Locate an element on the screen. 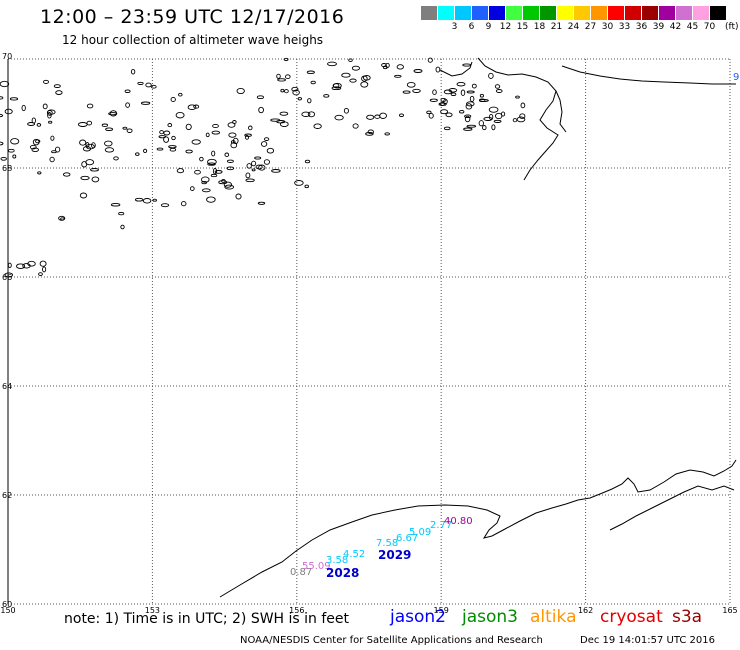 This screenshot has height=650, width=740. wave-height-value: 7.58 is located at coordinates (387, 543).